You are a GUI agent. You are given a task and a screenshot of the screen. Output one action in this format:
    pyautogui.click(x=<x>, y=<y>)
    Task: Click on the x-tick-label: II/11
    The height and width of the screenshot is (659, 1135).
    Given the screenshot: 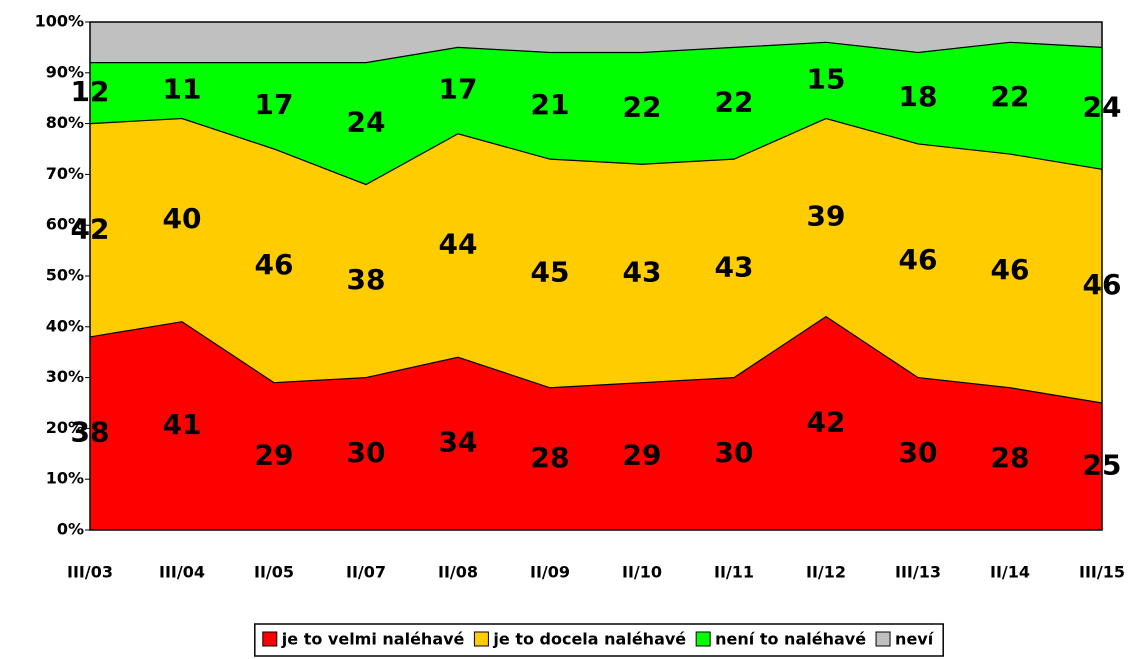 What is the action you would take?
    pyautogui.click(x=734, y=572)
    